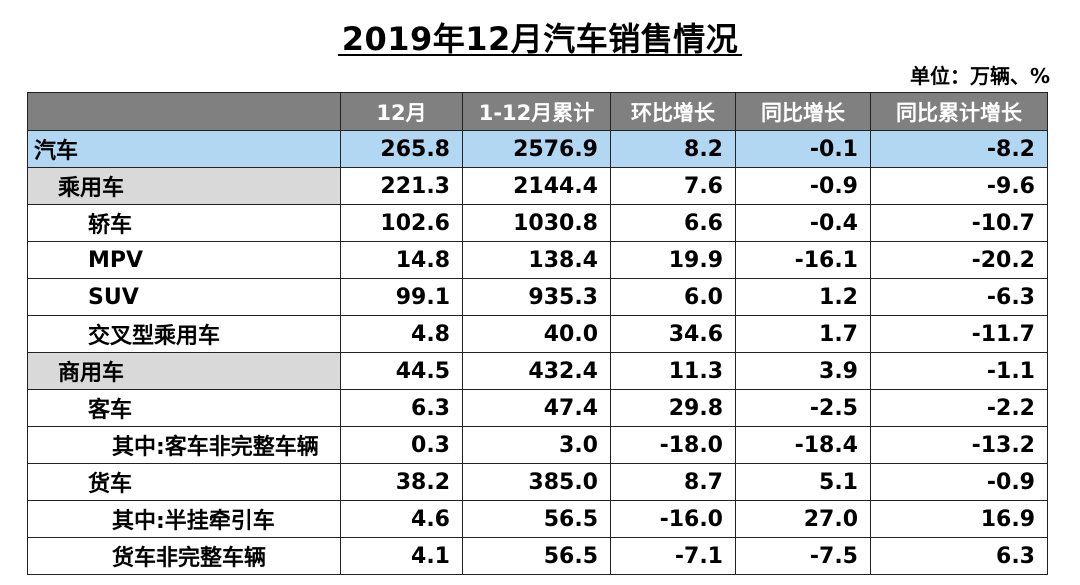 This screenshot has width=1080, height=585. I want to click on cell-value: 3.0, so click(536, 445).